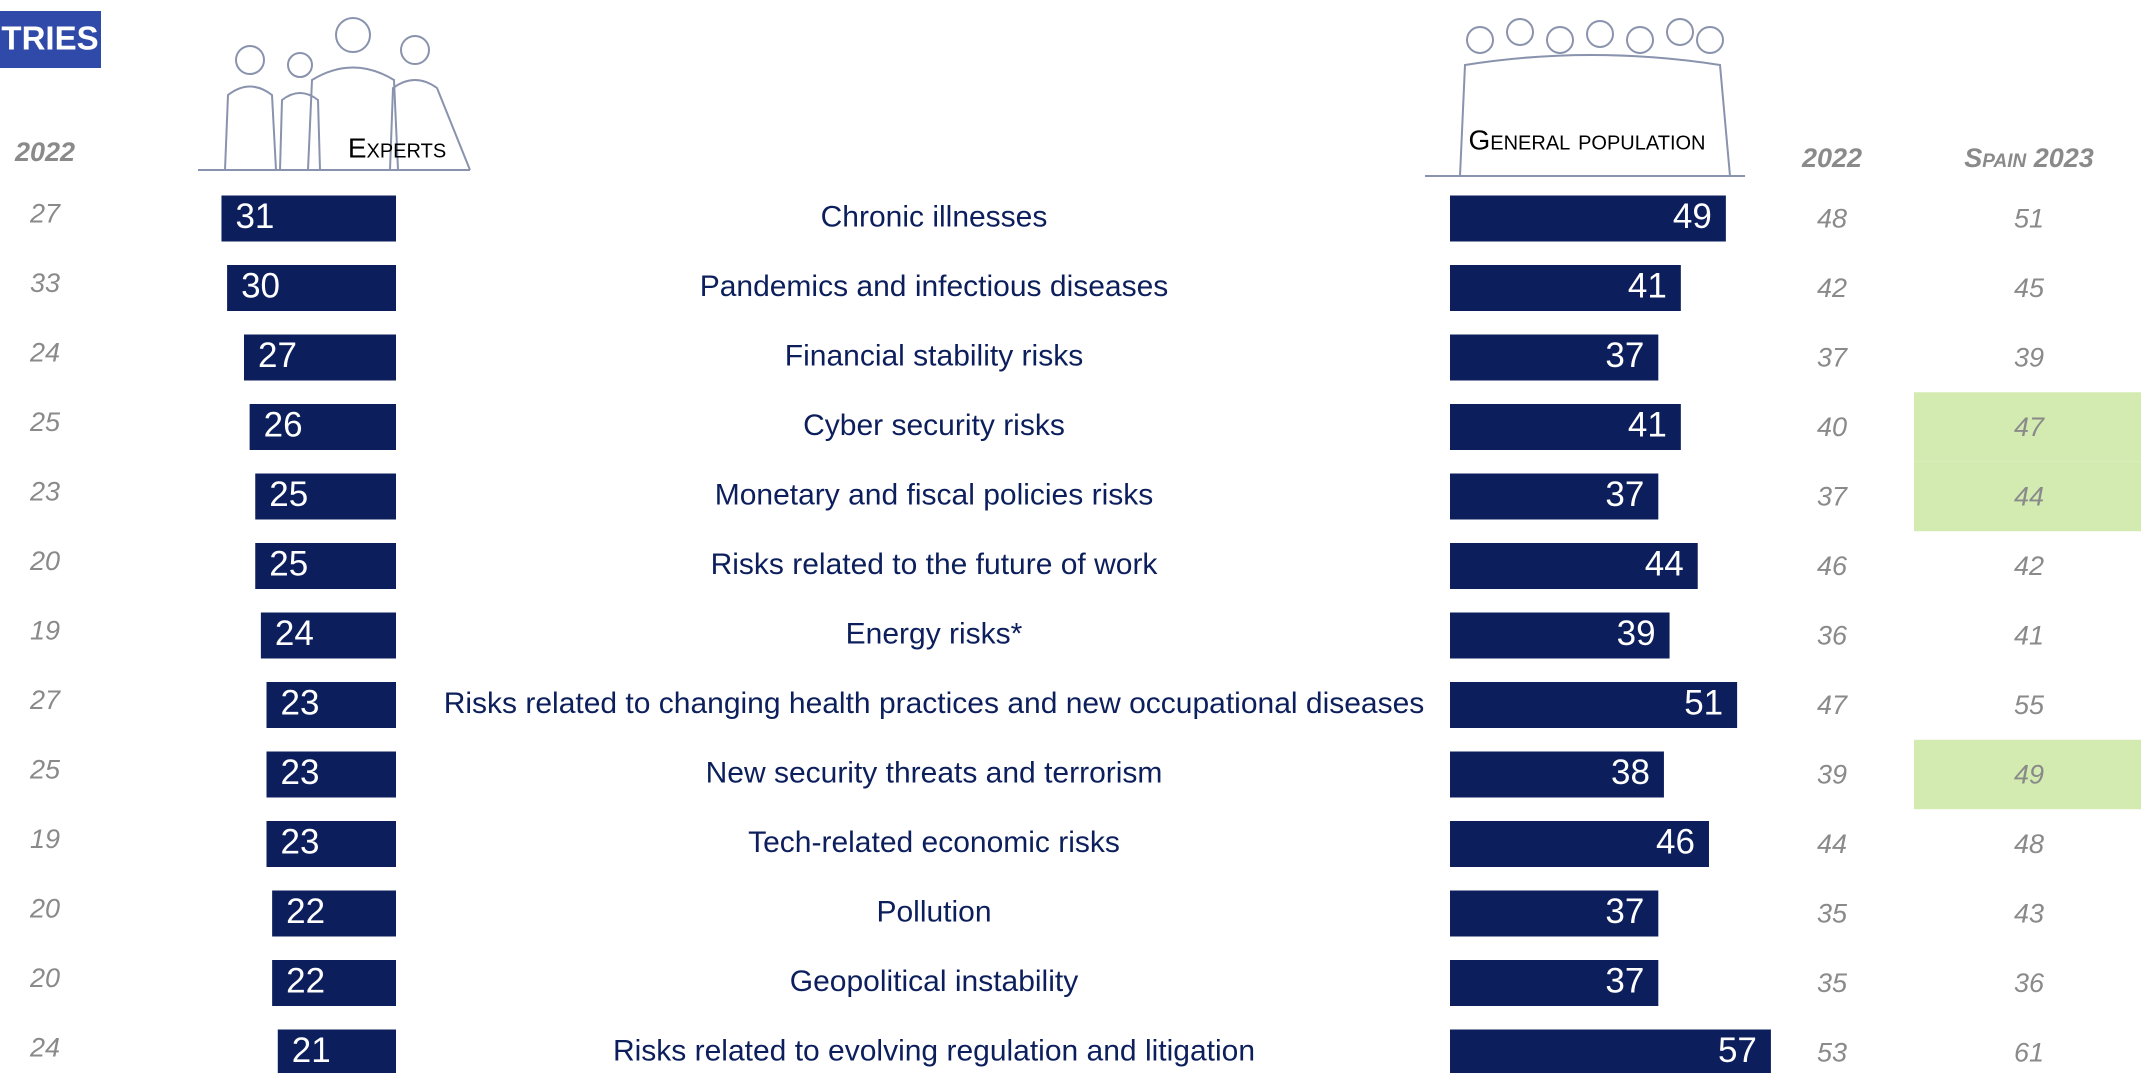 Image resolution: width=2141 pixels, height=1073 pixels. I want to click on value-label: 27, so click(277, 355).